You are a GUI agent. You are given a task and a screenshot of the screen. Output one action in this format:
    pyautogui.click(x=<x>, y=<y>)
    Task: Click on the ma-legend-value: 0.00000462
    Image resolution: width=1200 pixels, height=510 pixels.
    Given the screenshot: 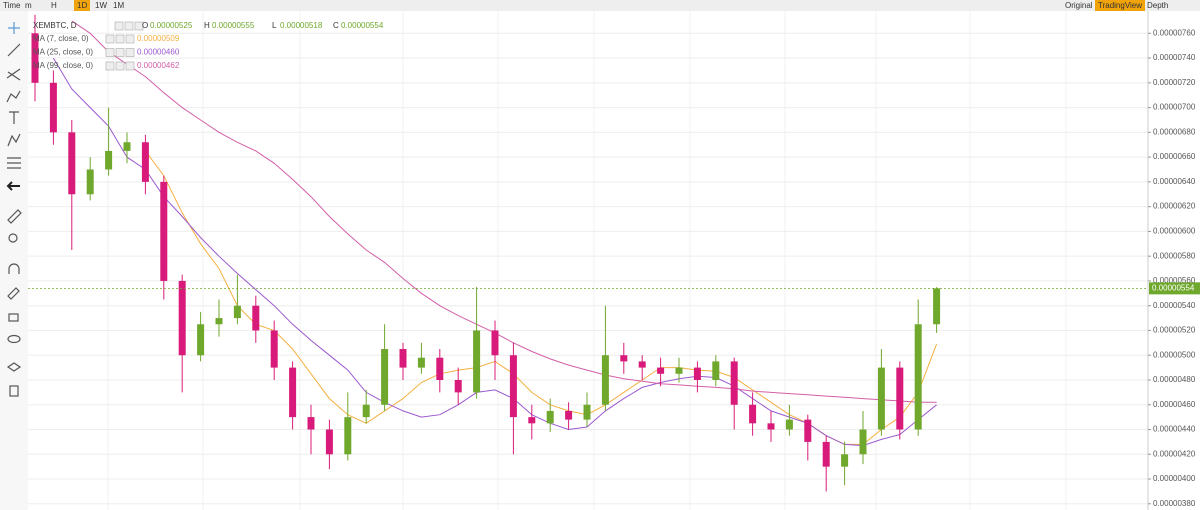 What is the action you would take?
    pyautogui.click(x=158, y=65)
    